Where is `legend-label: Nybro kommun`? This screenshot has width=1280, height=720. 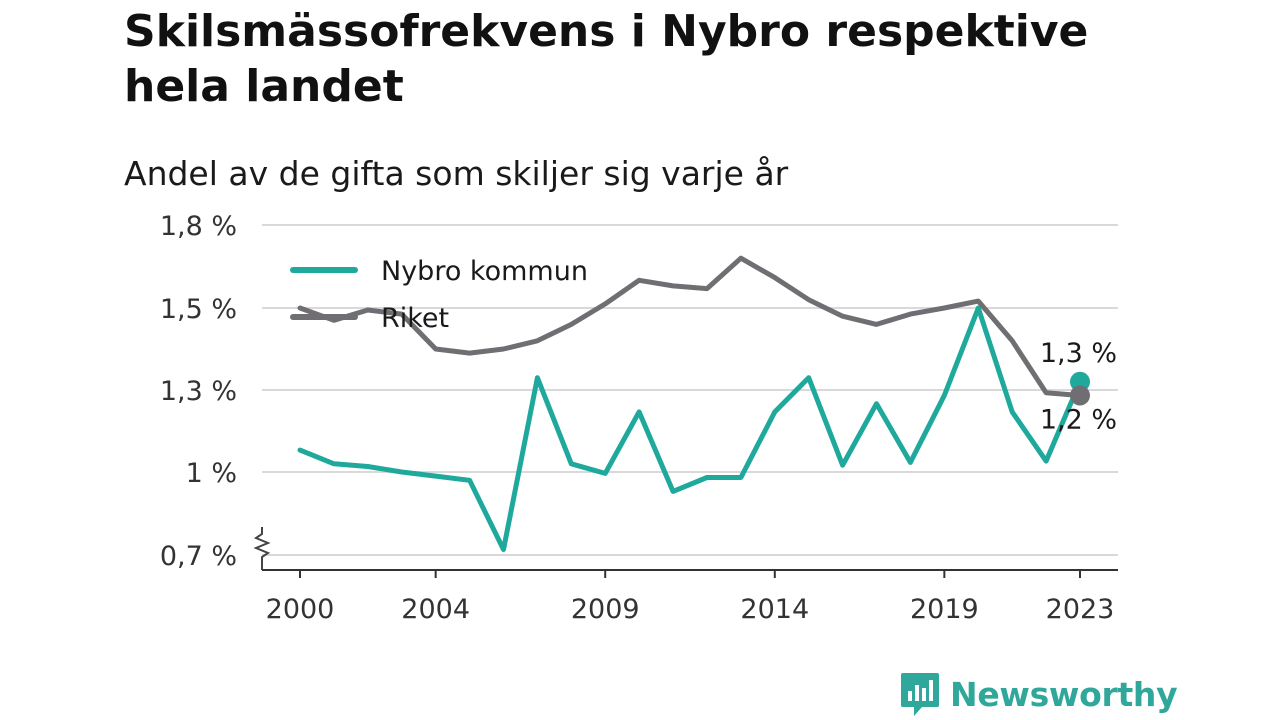
legend-label: Nybro kommun is located at coordinates (484, 271).